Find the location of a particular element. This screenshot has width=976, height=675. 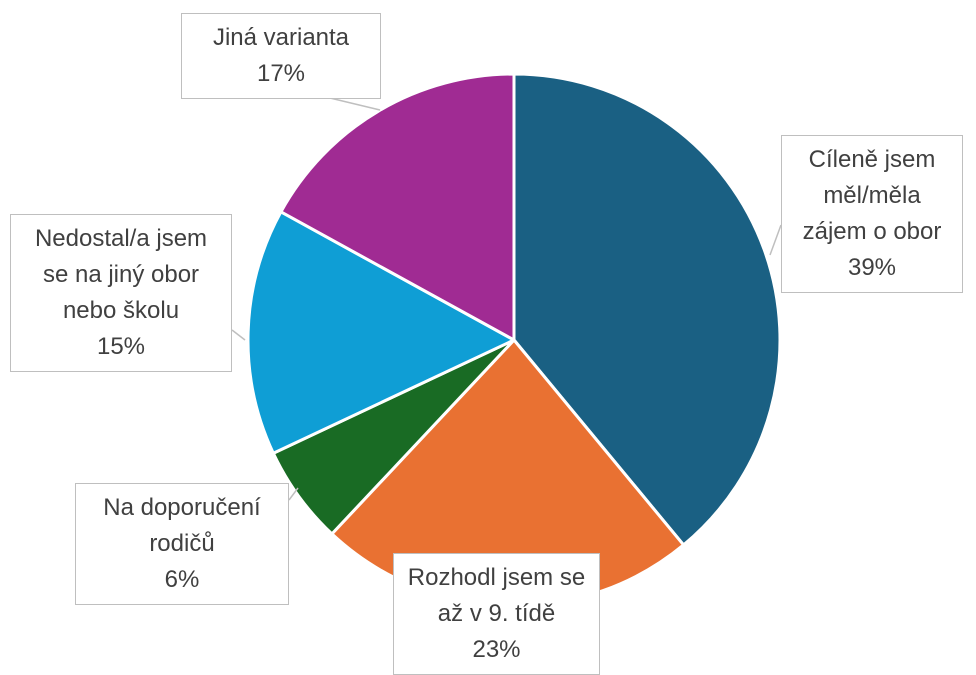

label-value: 39% is located at coordinates (872, 267).